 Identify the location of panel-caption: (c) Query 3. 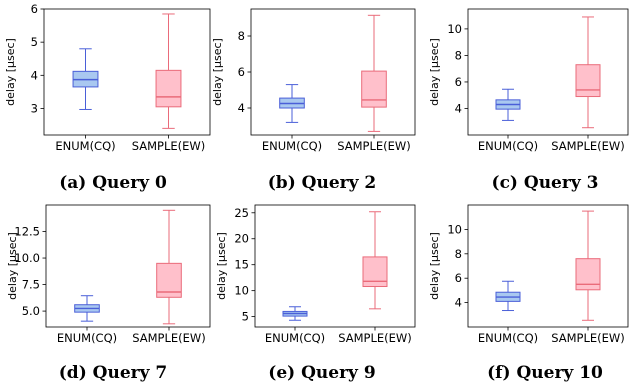
(545, 183).